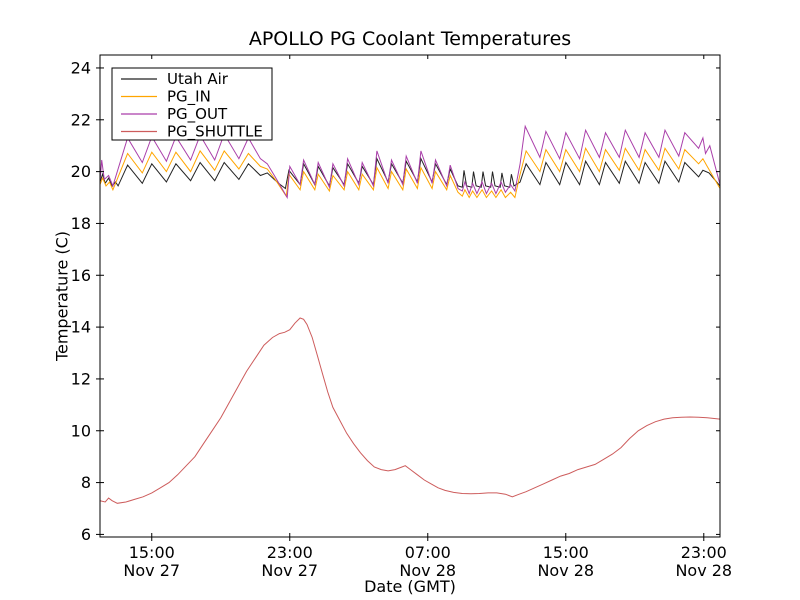  What do you see at coordinates (215, 132) in the screenshot?
I see `legend-label: PG_SHUTTLE` at bounding box center [215, 132].